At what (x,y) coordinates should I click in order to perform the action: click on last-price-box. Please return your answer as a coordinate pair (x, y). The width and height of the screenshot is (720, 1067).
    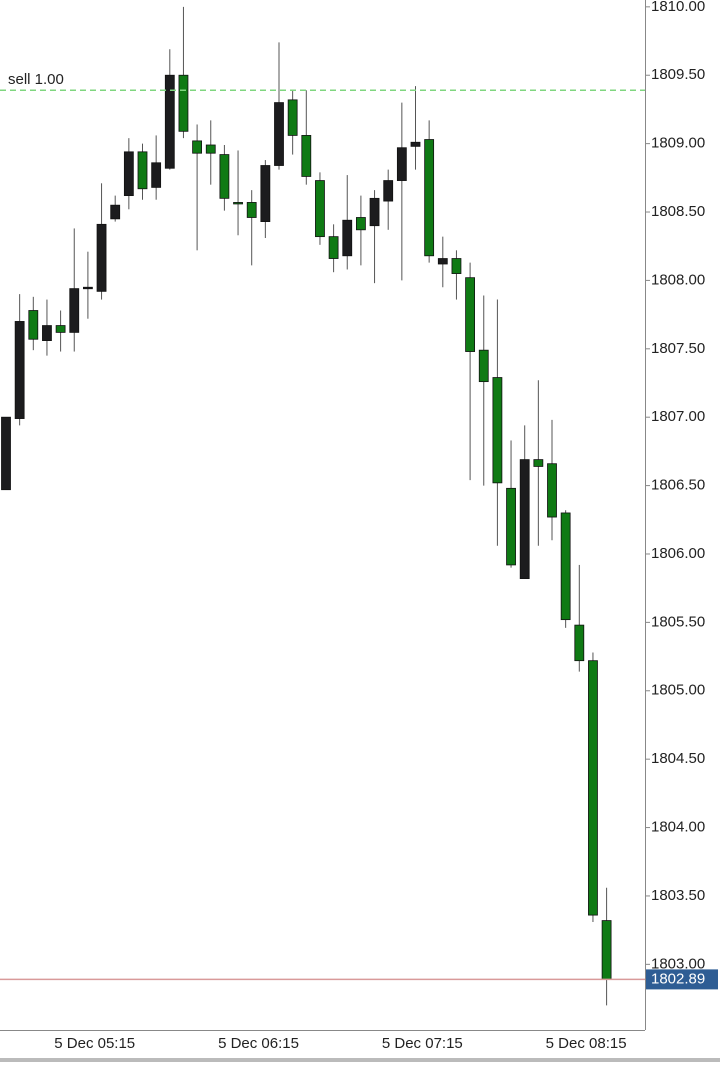
    Looking at the image, I should click on (682, 979).